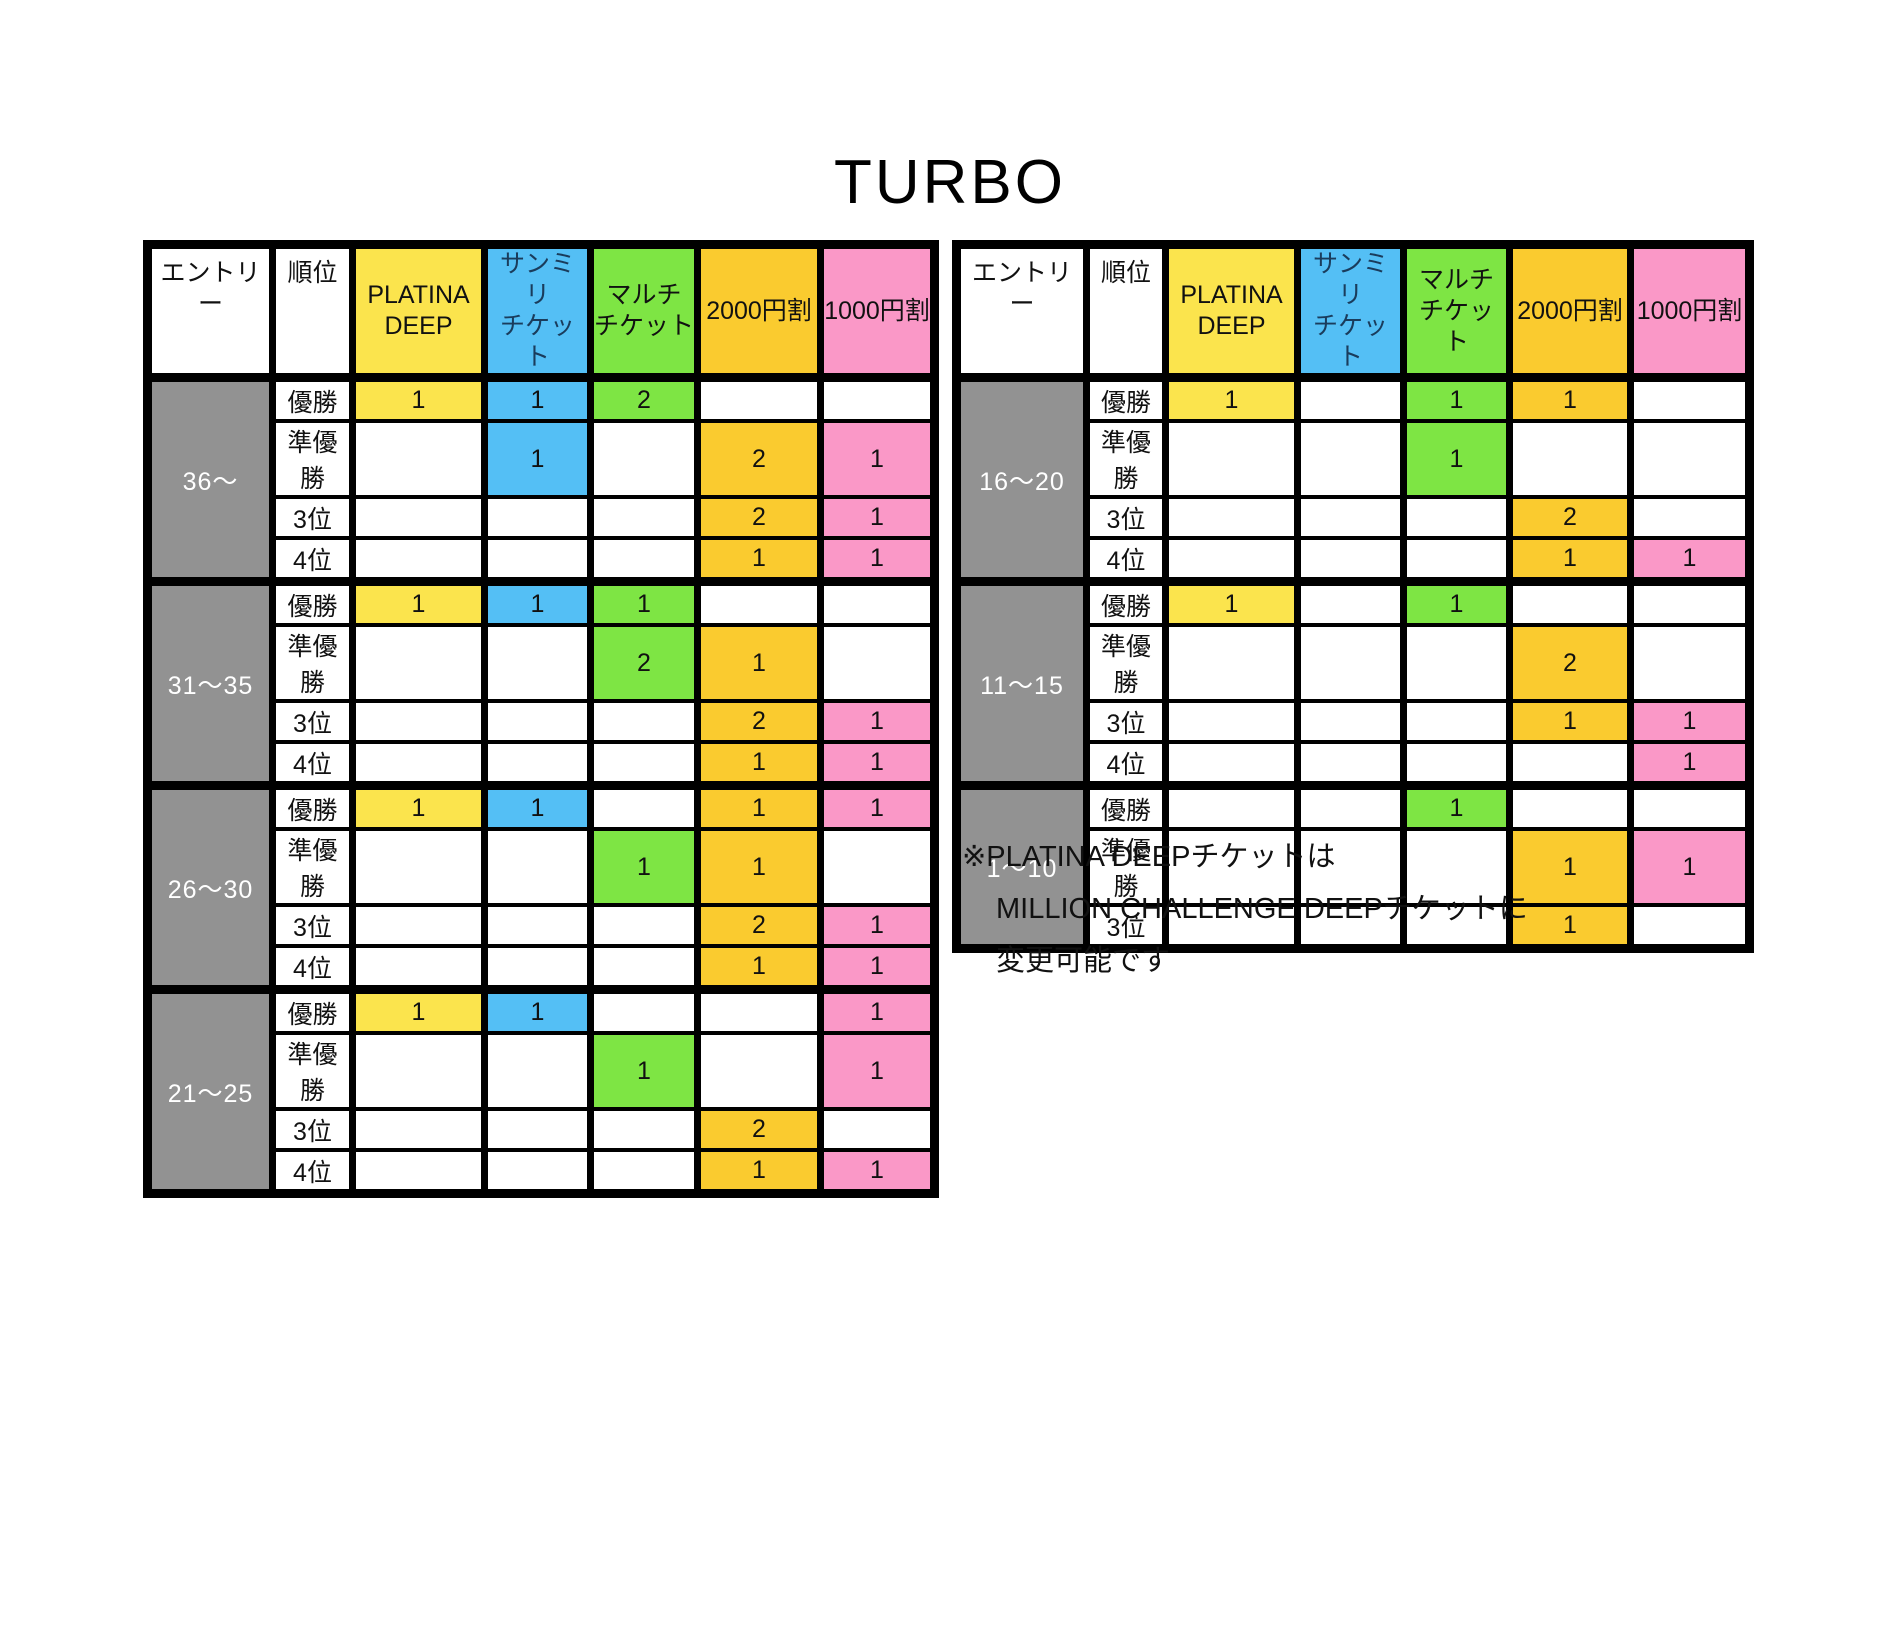 Image resolution: width=1892 pixels, height=1650 pixels. Describe the element at coordinates (1355, 459) in the screenshot. I see `prize-row: 準優勝 1` at that location.